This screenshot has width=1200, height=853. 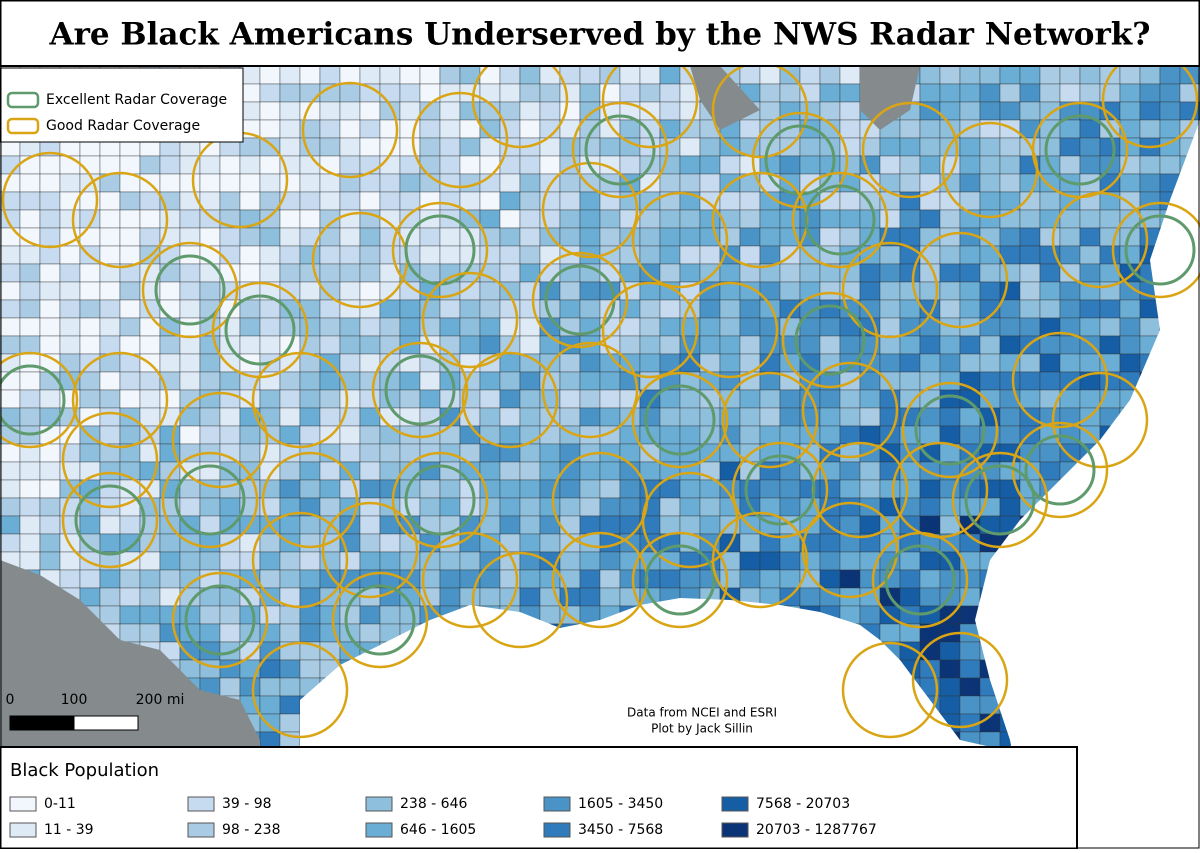 What do you see at coordinates (220, 620) in the screenshot?
I see `excellent-coverage` at bounding box center [220, 620].